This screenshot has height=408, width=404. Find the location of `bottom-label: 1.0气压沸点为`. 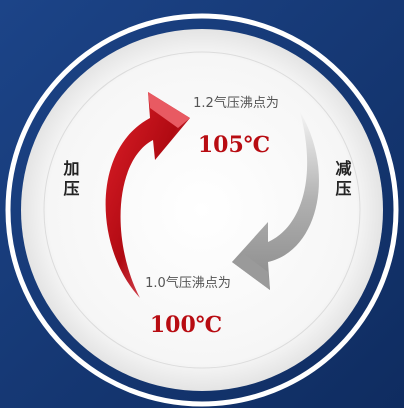

bottom-label: 1.0气压沸点为 is located at coordinates (188, 283).